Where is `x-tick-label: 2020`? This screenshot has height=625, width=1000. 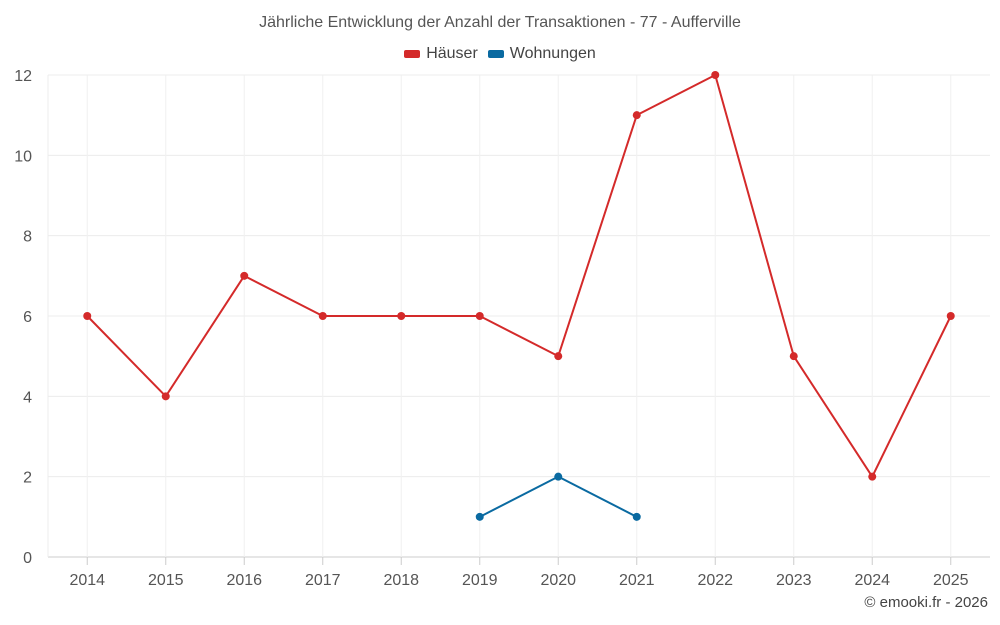
x-tick-label: 2020 is located at coordinates (558, 580).